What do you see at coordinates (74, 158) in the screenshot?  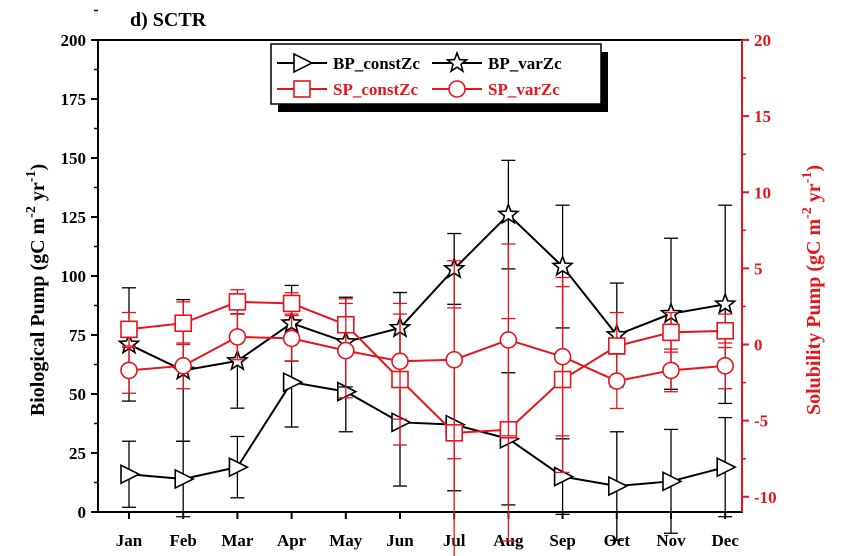 I see `left-tick-label: 150` at bounding box center [74, 158].